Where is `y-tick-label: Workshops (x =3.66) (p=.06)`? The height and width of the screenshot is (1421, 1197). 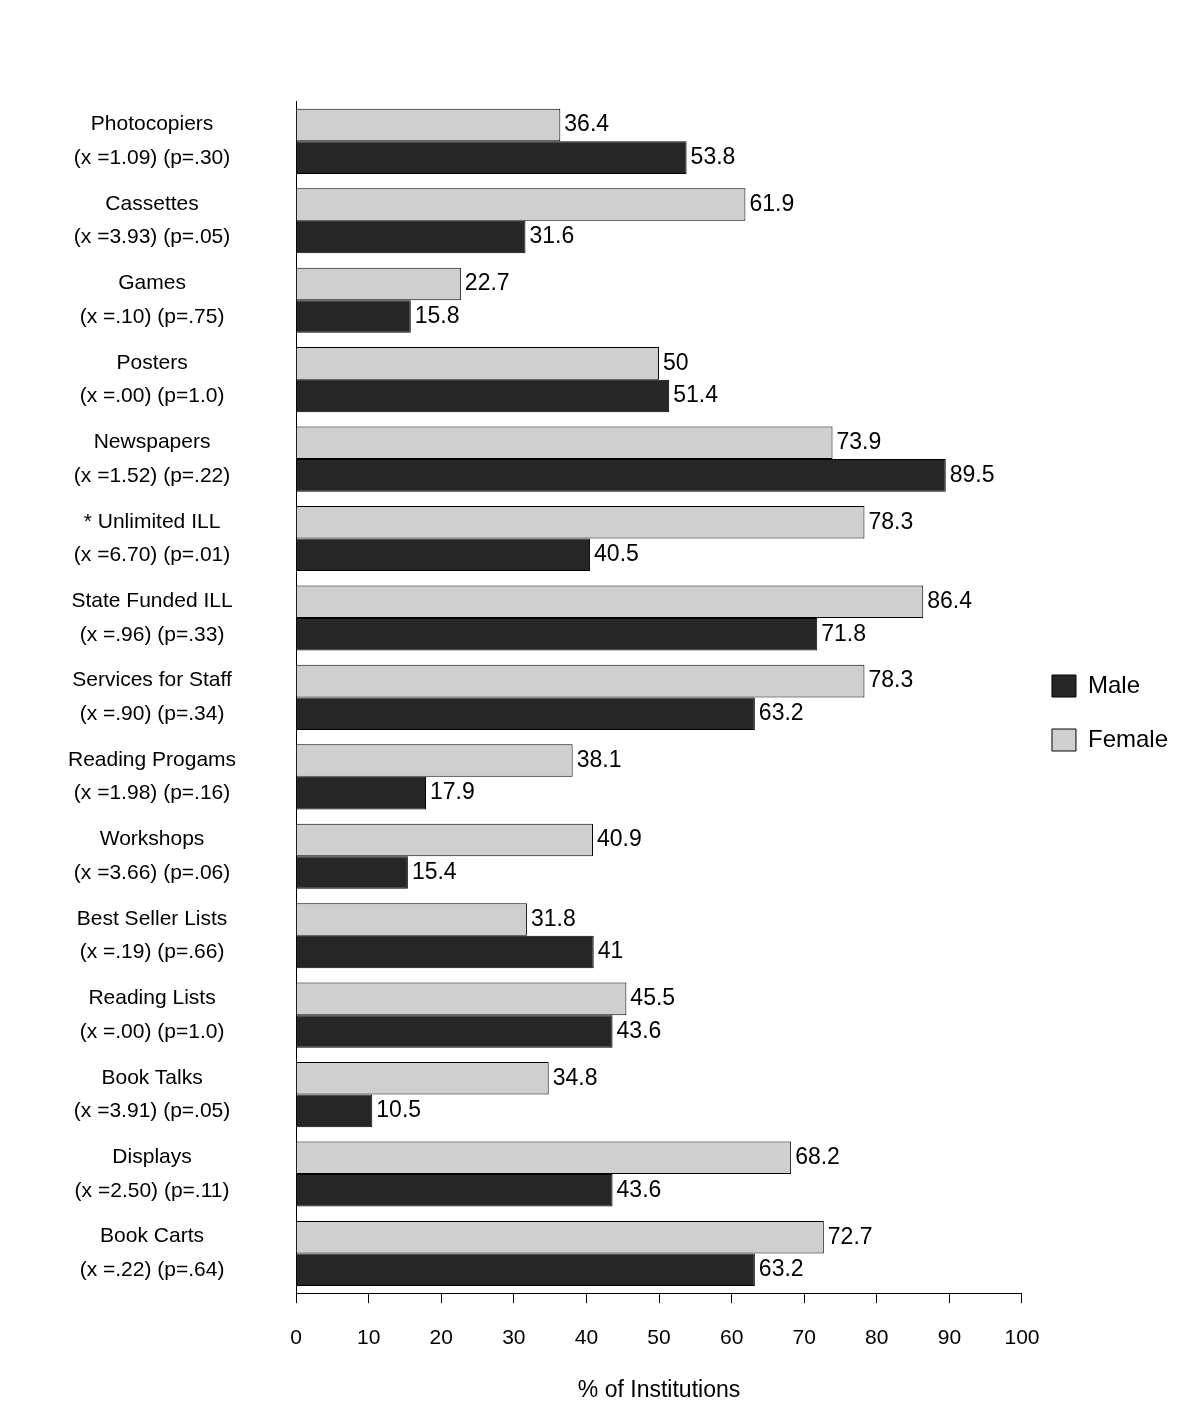
y-tick-label: Workshops (x =3.66) (p=.06) is located at coordinates (152, 854).